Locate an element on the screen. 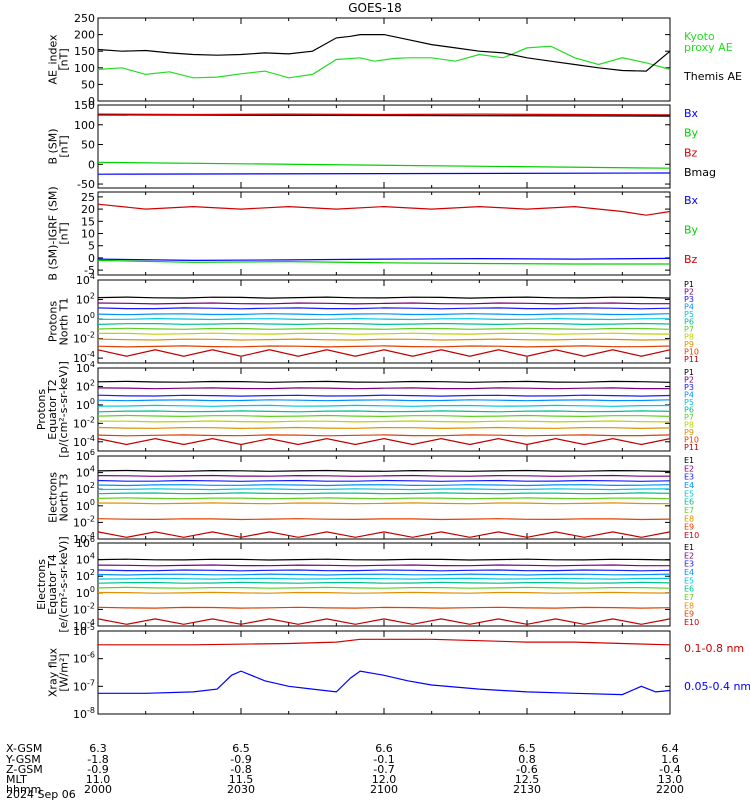 The image size is (750, 800). footer-value: 2130 is located at coordinates (527, 789).